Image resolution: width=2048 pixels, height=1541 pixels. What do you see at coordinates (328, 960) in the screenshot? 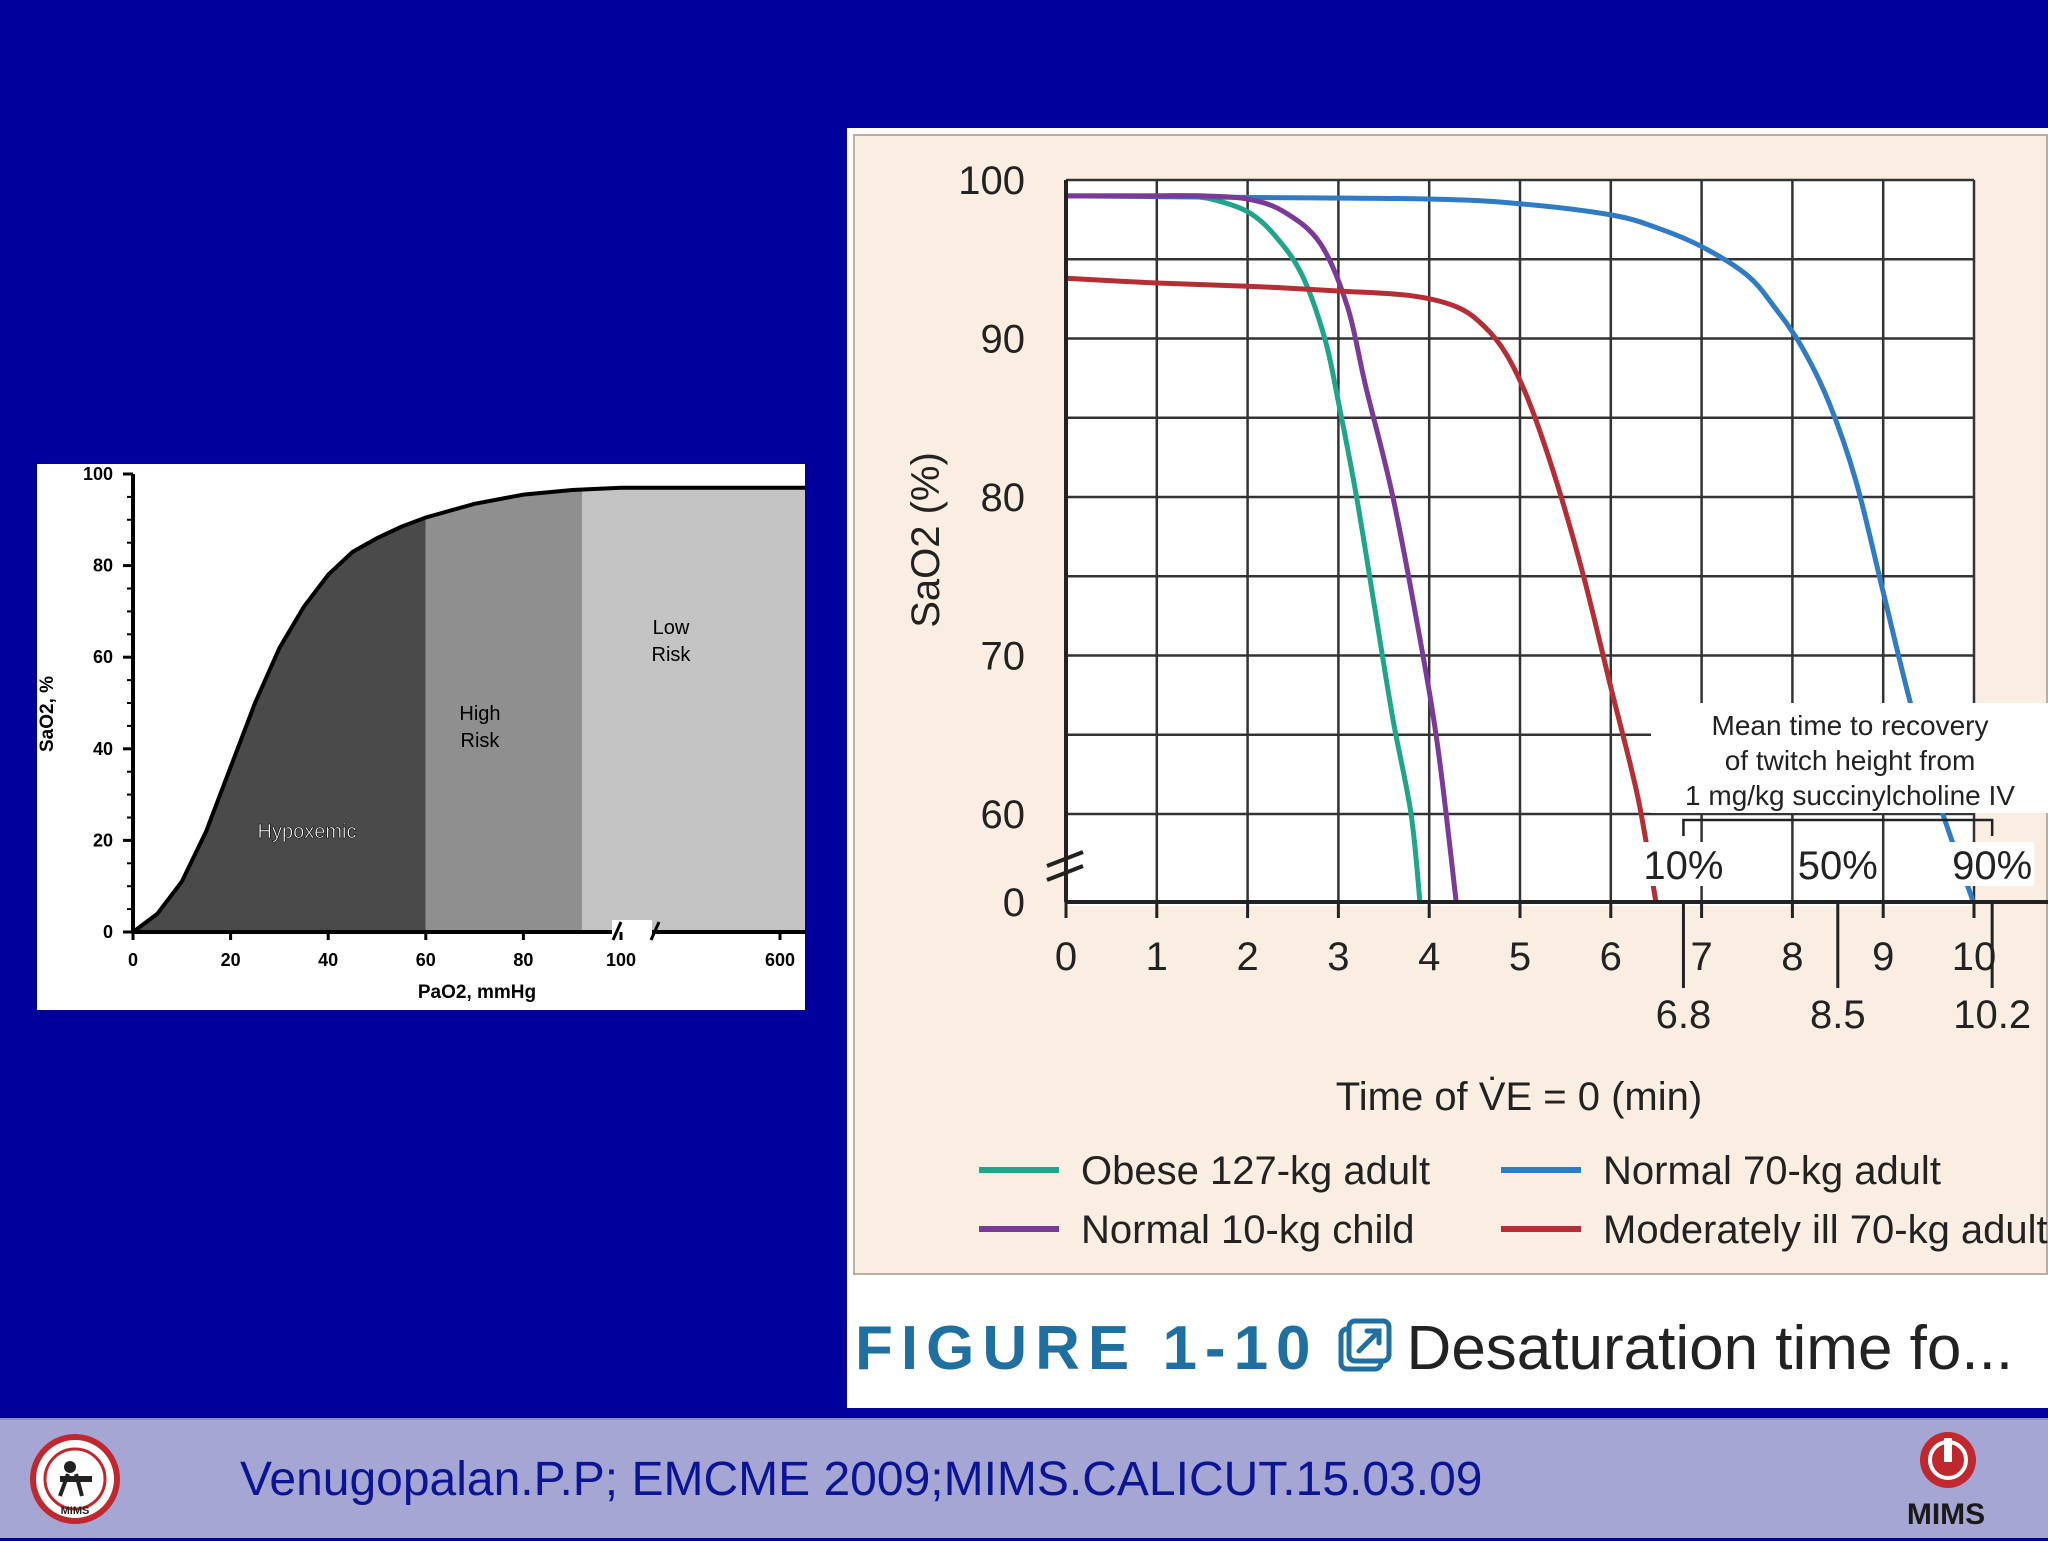
I see `left-xtick-label: 40` at bounding box center [328, 960].